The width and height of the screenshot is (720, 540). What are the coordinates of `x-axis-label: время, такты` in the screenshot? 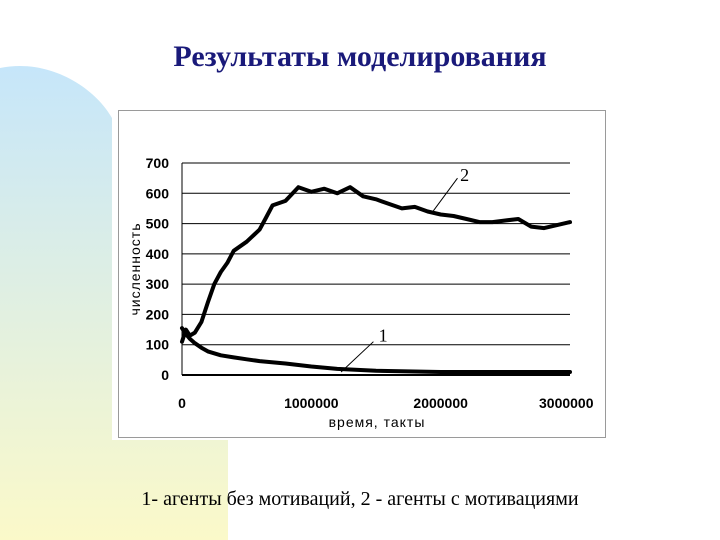 It's located at (377, 422).